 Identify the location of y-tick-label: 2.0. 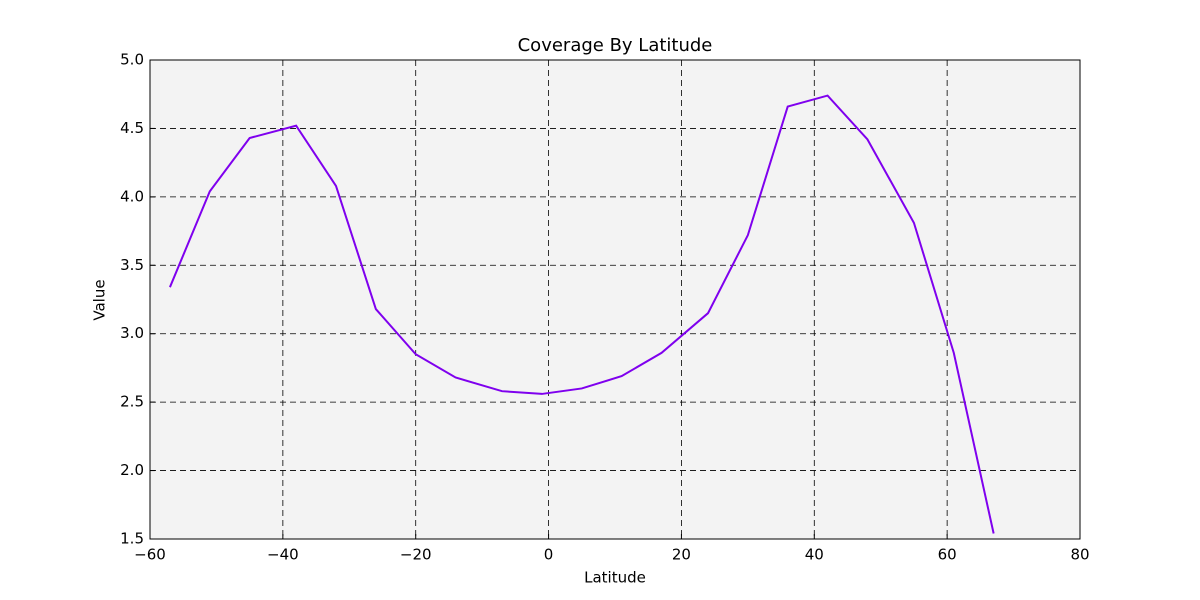
(132, 470).